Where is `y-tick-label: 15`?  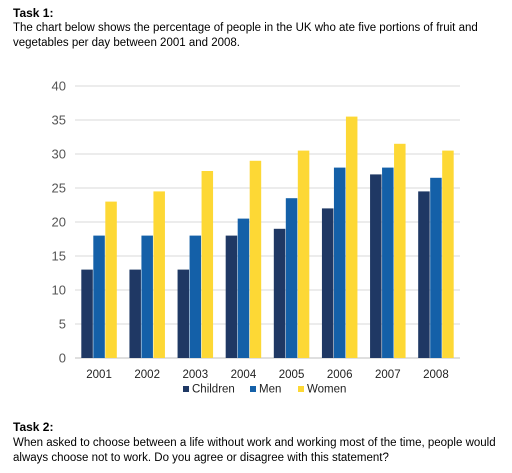 y-tick-label: 15 is located at coordinates (59, 256).